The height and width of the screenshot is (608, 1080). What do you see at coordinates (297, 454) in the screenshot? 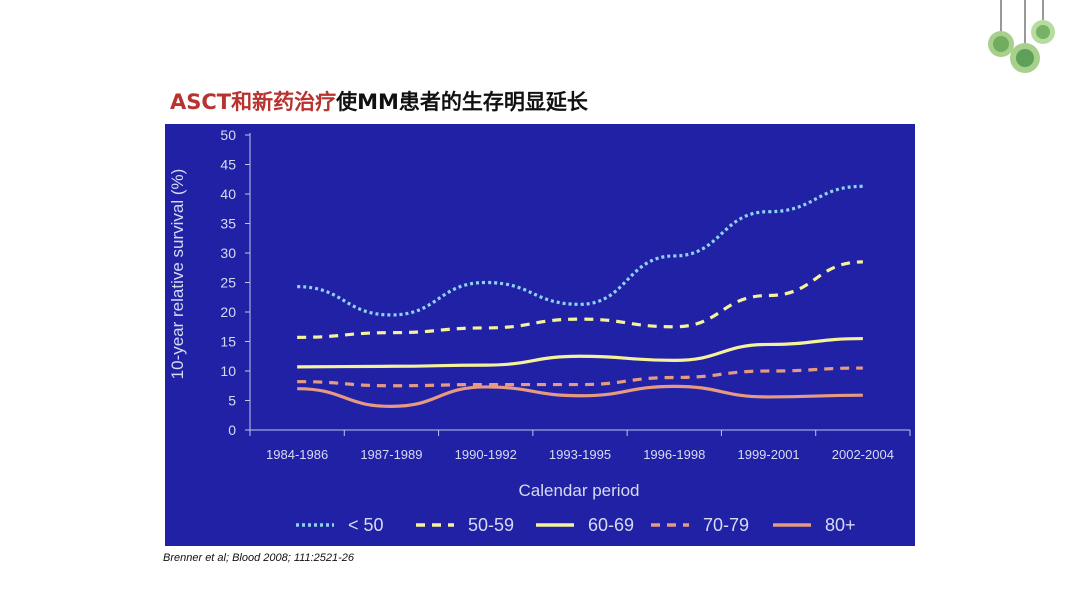
I see `x-tick-label: 1984-1986` at bounding box center [297, 454].